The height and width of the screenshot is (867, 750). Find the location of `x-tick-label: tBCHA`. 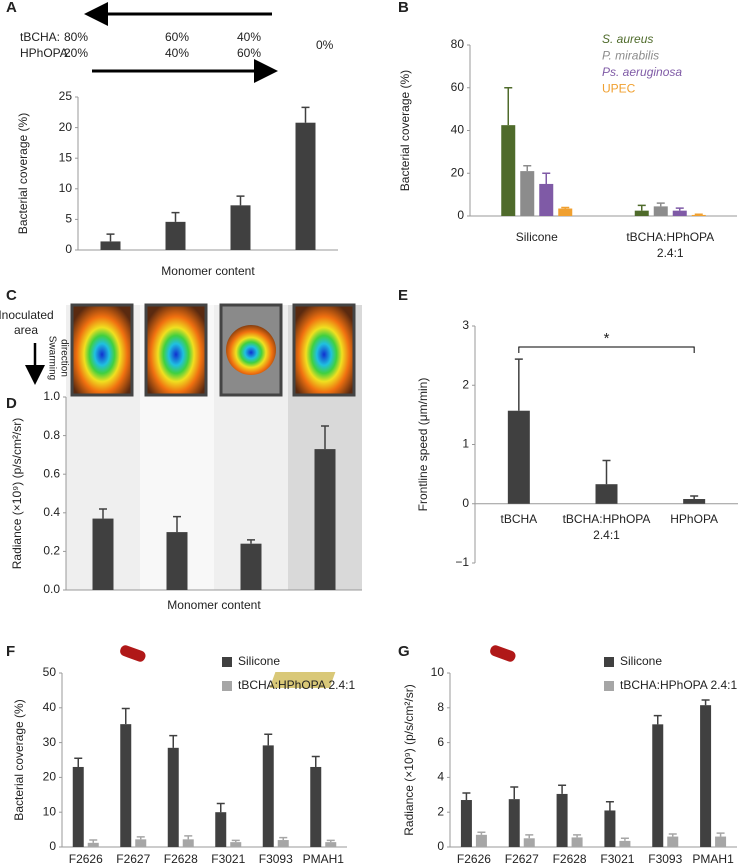

x-tick-label: tBCHA is located at coordinates (518, 519).